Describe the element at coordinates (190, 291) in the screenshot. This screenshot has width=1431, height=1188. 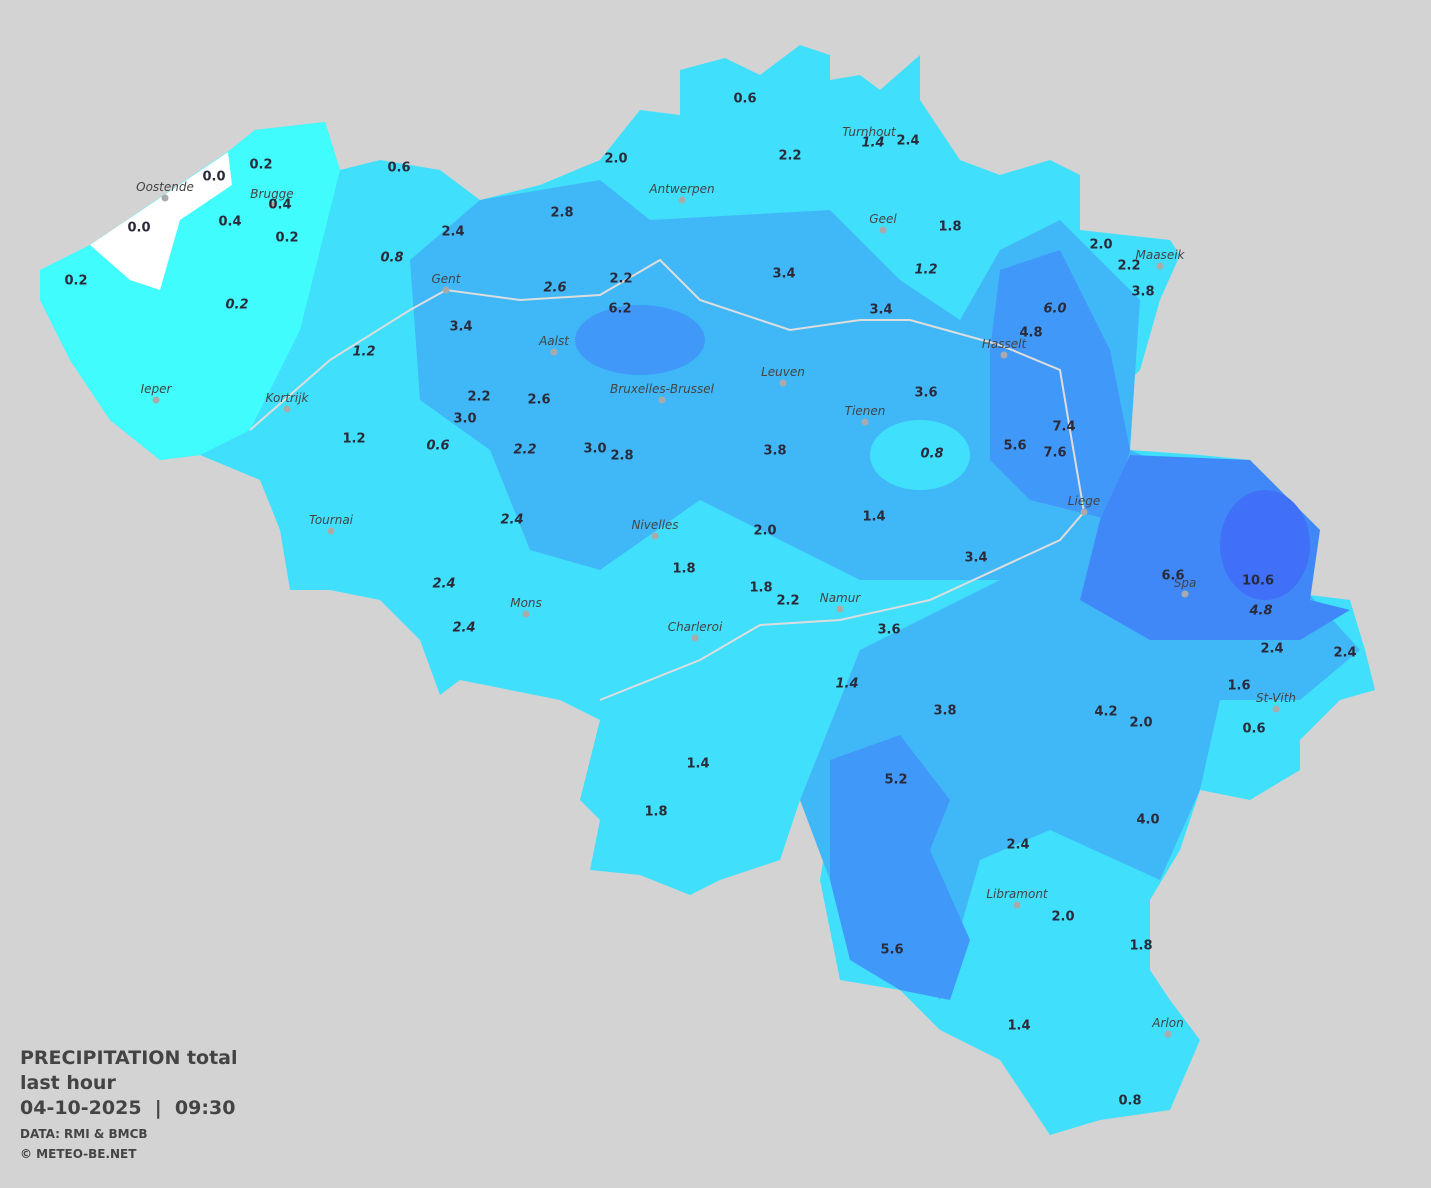
I see `coast-zone` at that location.